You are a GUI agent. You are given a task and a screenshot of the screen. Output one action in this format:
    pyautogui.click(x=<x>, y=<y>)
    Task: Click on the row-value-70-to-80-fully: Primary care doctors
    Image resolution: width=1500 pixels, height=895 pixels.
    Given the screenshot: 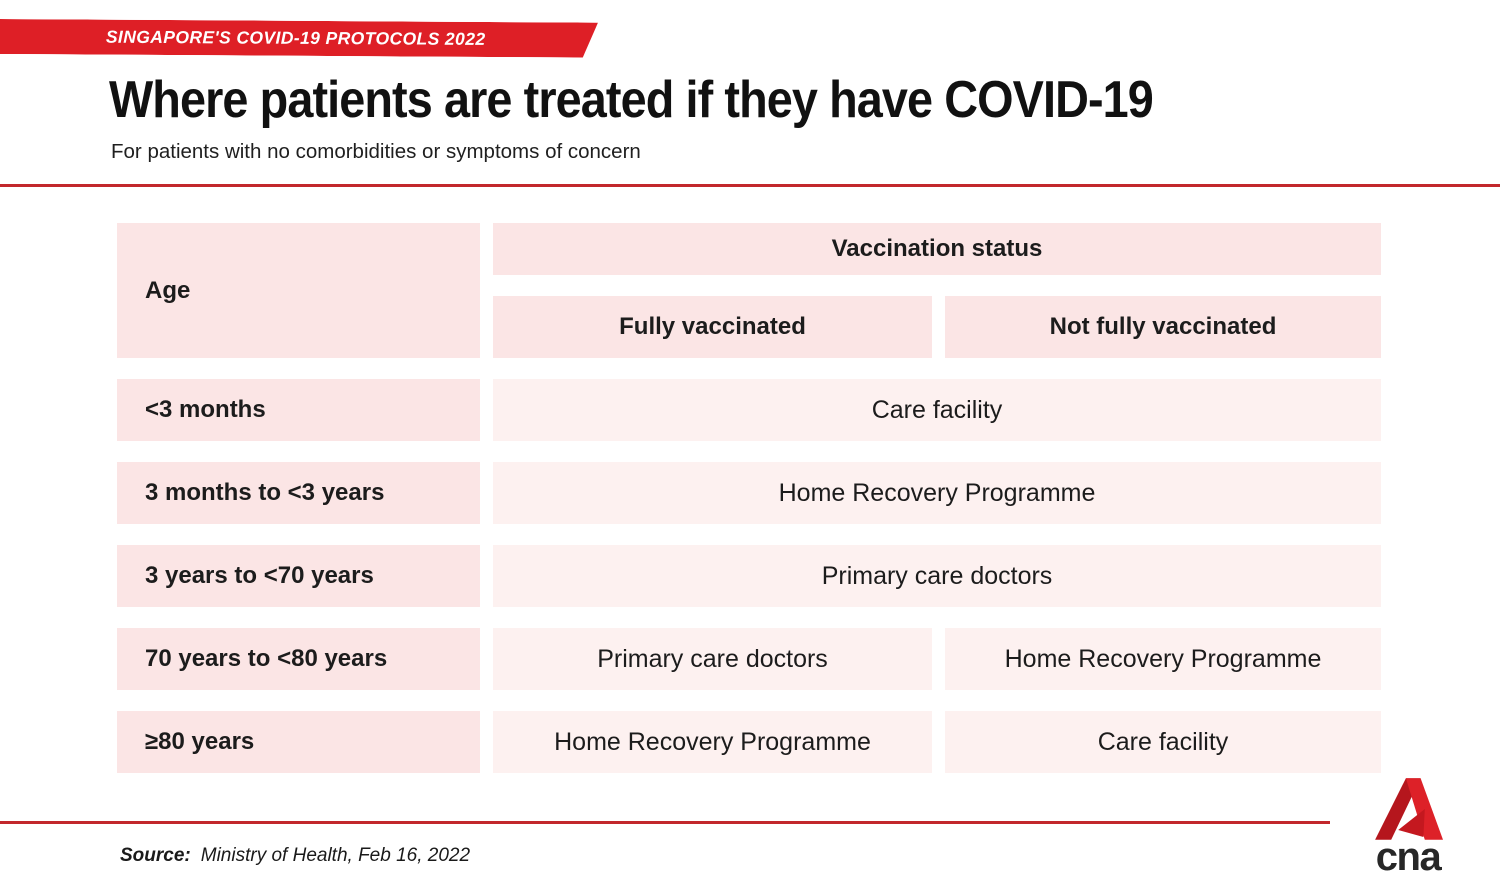 What is the action you would take?
    pyautogui.click(x=712, y=659)
    